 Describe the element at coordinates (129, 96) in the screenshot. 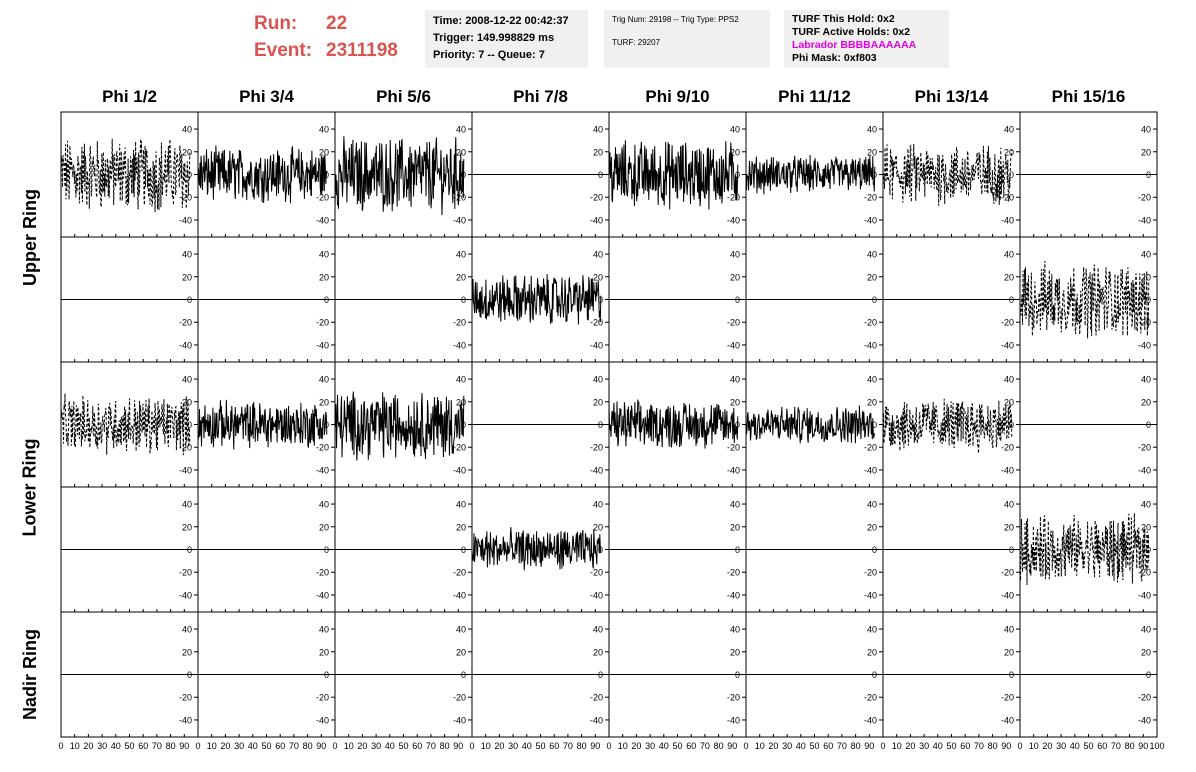

I see `column-header-phi-1-2: Phi 1/2` at that location.